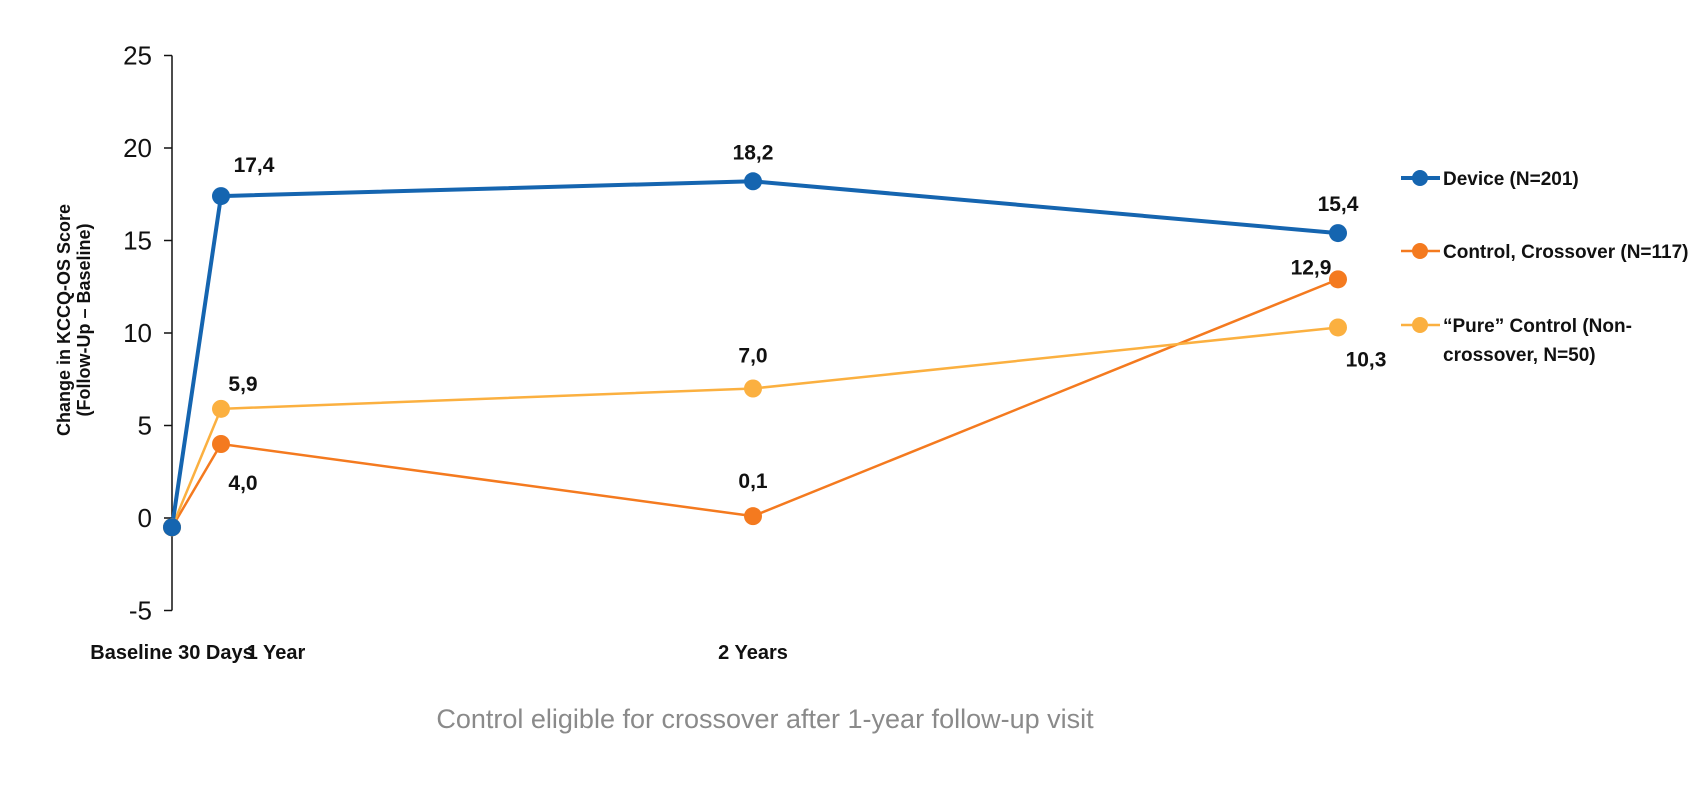 The width and height of the screenshot is (1708, 792). I want to click on data-label: 7,0, so click(752, 356).